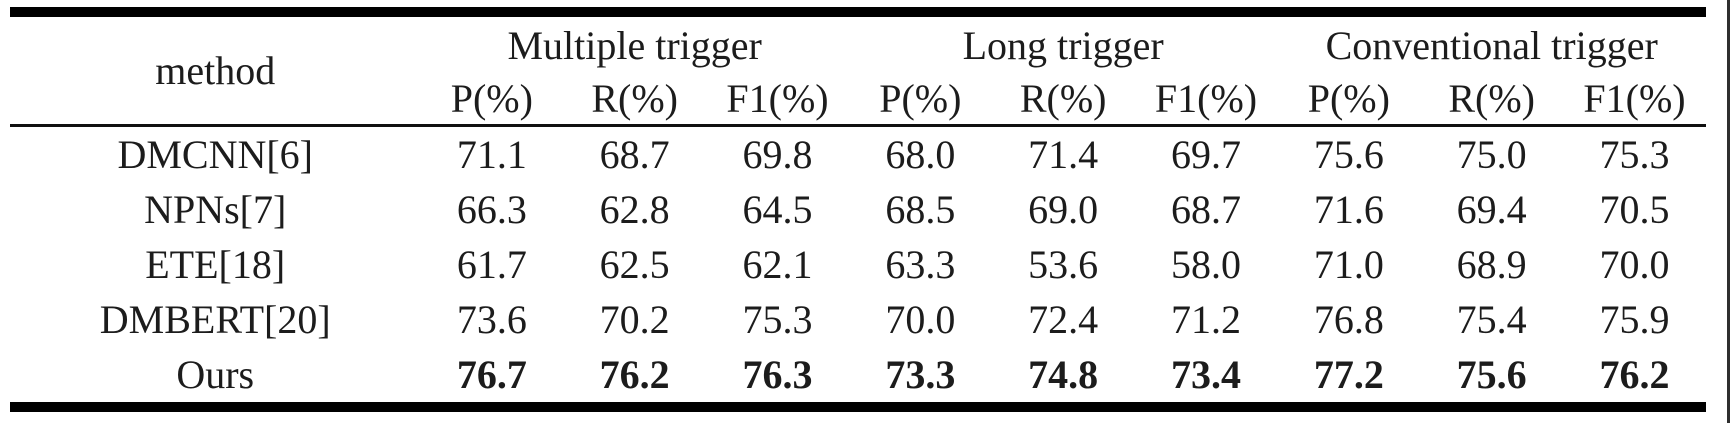 The height and width of the screenshot is (423, 1731). I want to click on value-cell: 75.9, so click(1634, 319).